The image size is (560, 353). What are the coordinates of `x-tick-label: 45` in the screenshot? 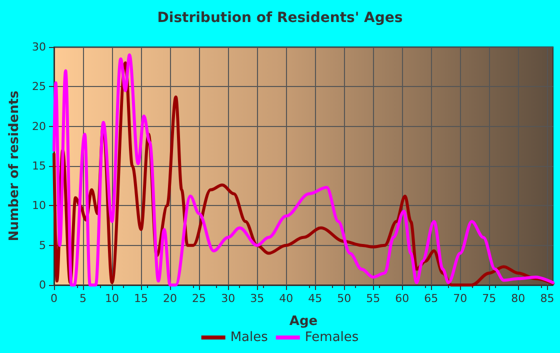 It's located at (315, 298).